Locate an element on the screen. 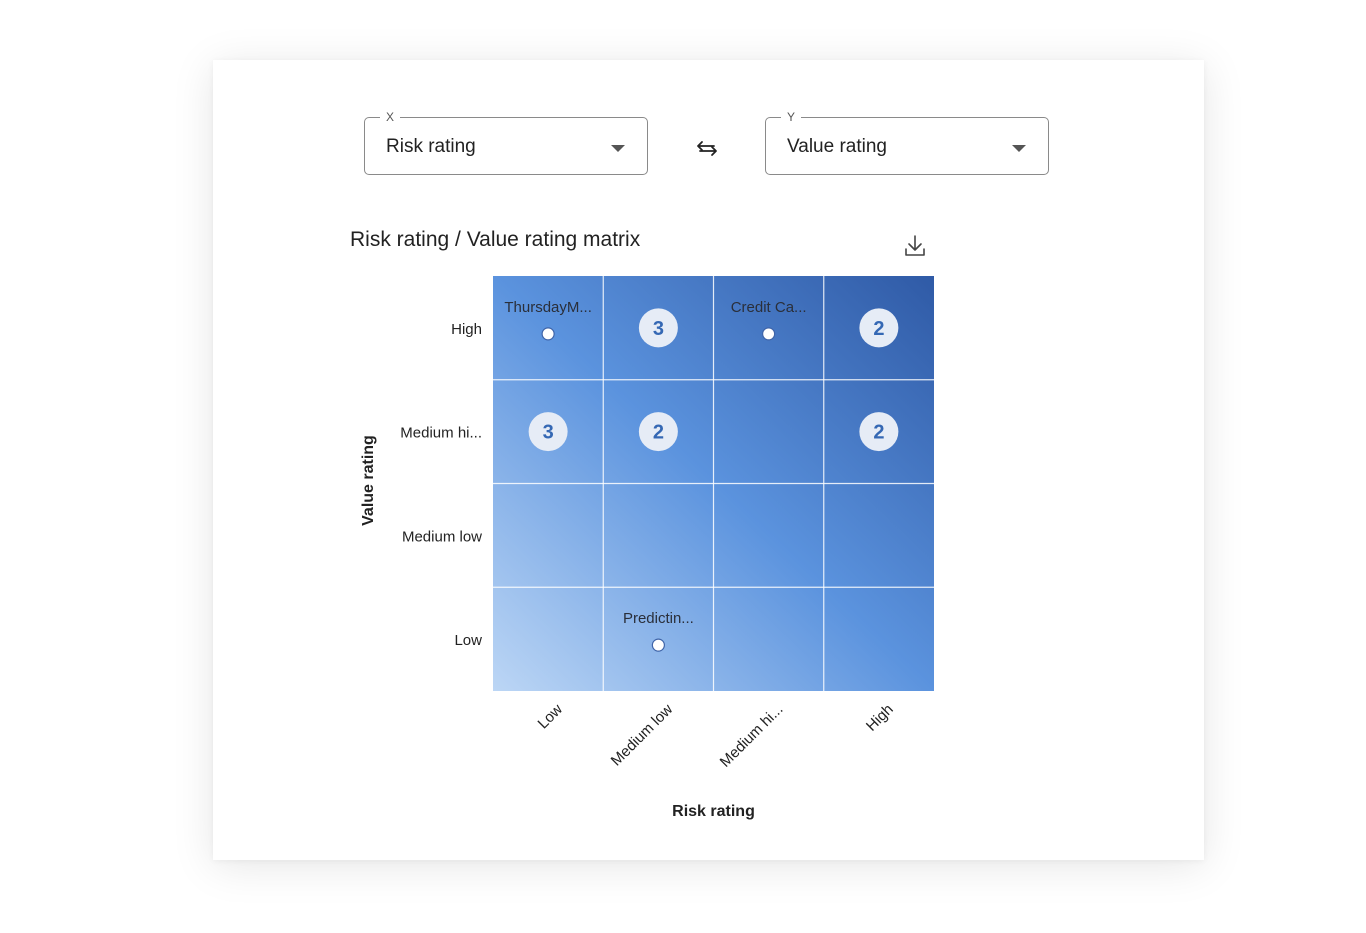  x-tick-label: High is located at coordinates (880, 718).